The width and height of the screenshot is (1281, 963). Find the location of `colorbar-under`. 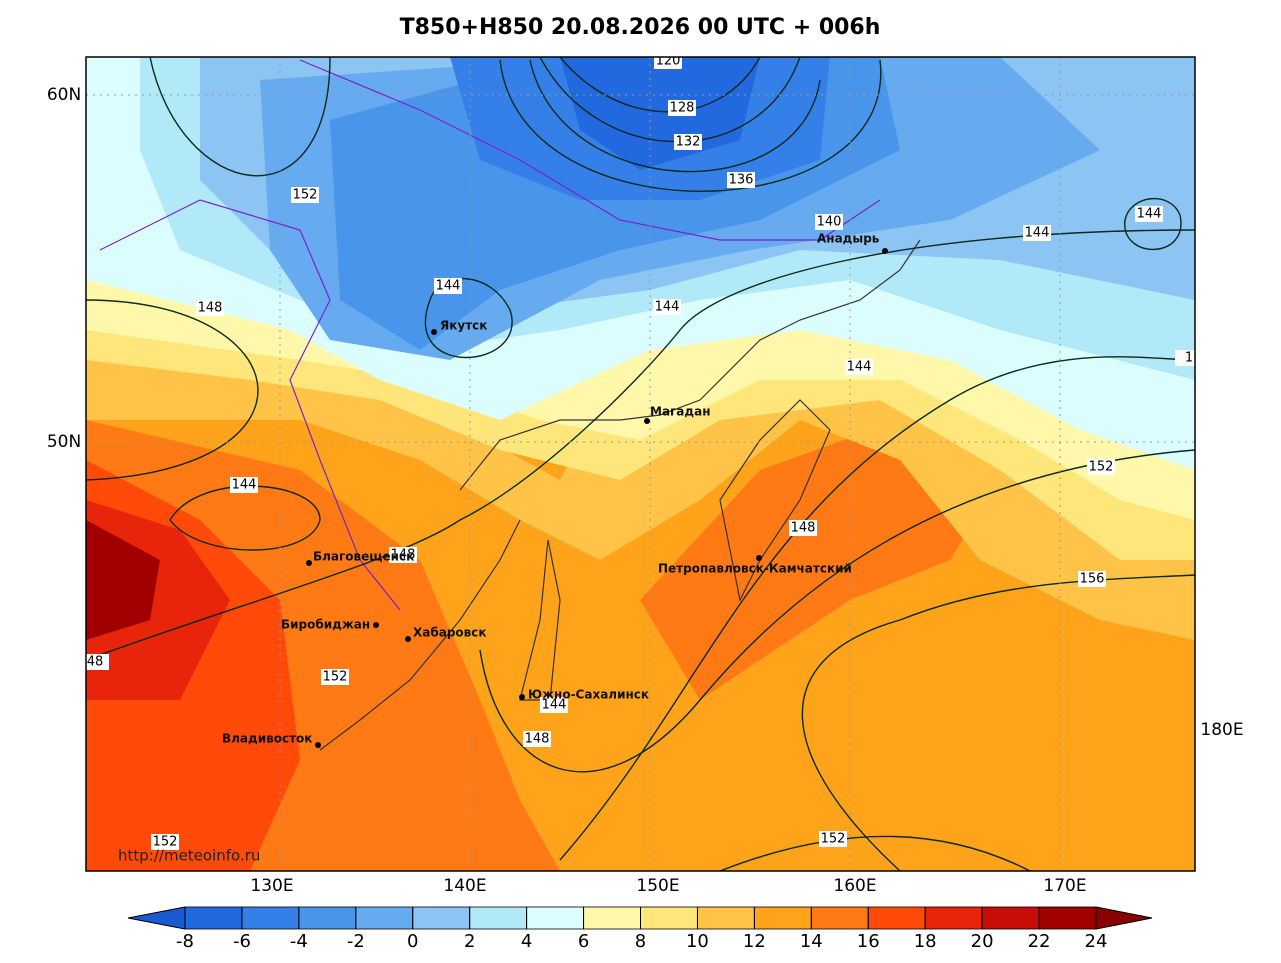

colorbar-under is located at coordinates (156, 918).